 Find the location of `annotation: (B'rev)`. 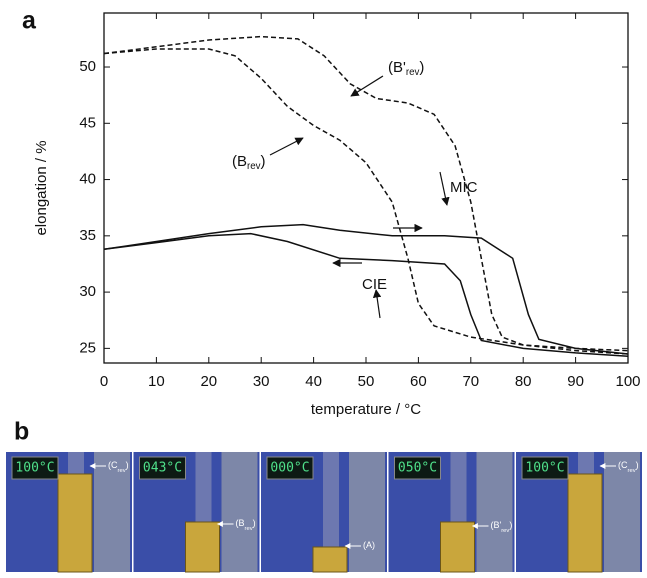

annotation: (B'rev) is located at coordinates (406, 68).